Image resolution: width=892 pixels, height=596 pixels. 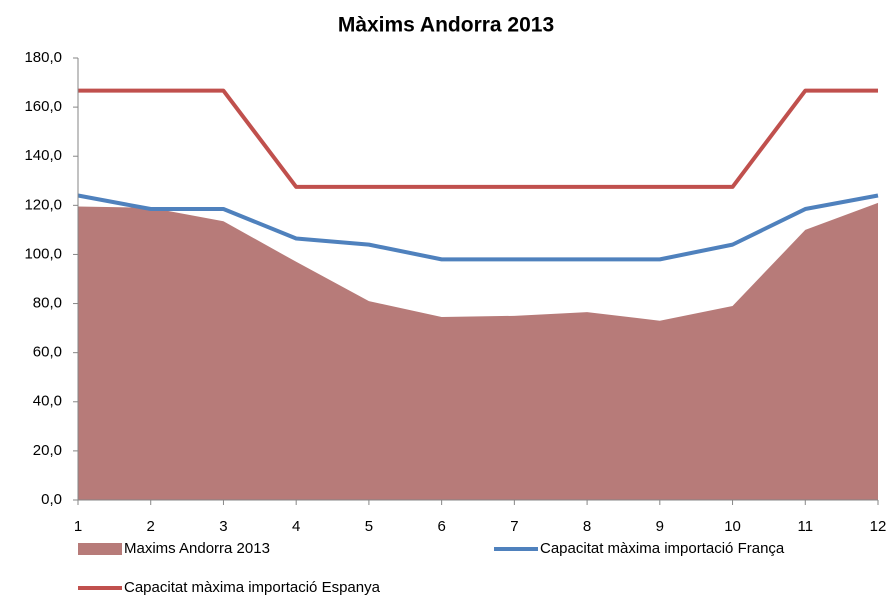 What do you see at coordinates (47, 401) in the screenshot?
I see `y-tick-label: 40,0` at bounding box center [47, 401].